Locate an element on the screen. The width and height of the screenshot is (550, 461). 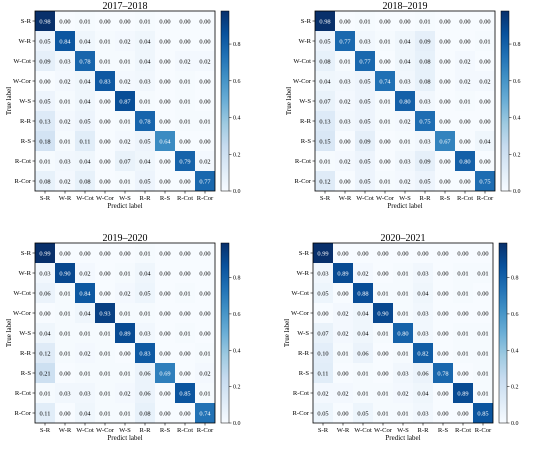
panel-title: 2020–2021 is located at coordinates (403, 238).